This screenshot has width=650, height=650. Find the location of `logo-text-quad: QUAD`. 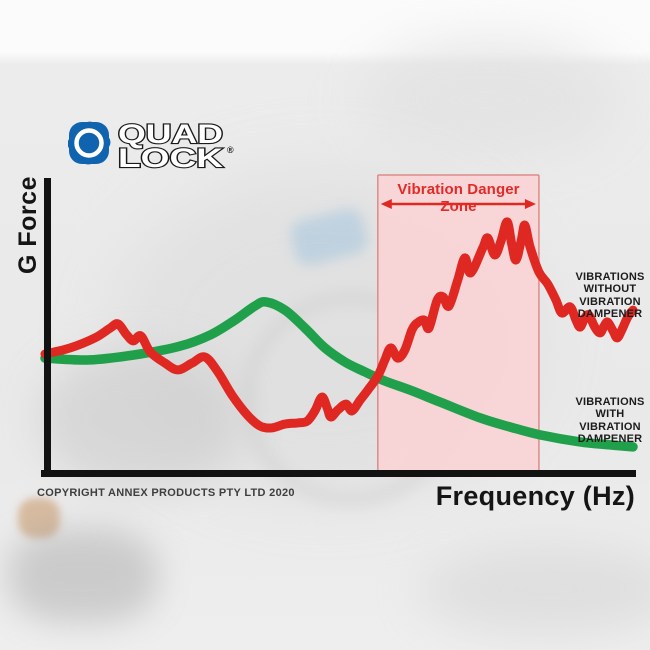

logo-text-quad: QUAD is located at coordinates (170, 134).